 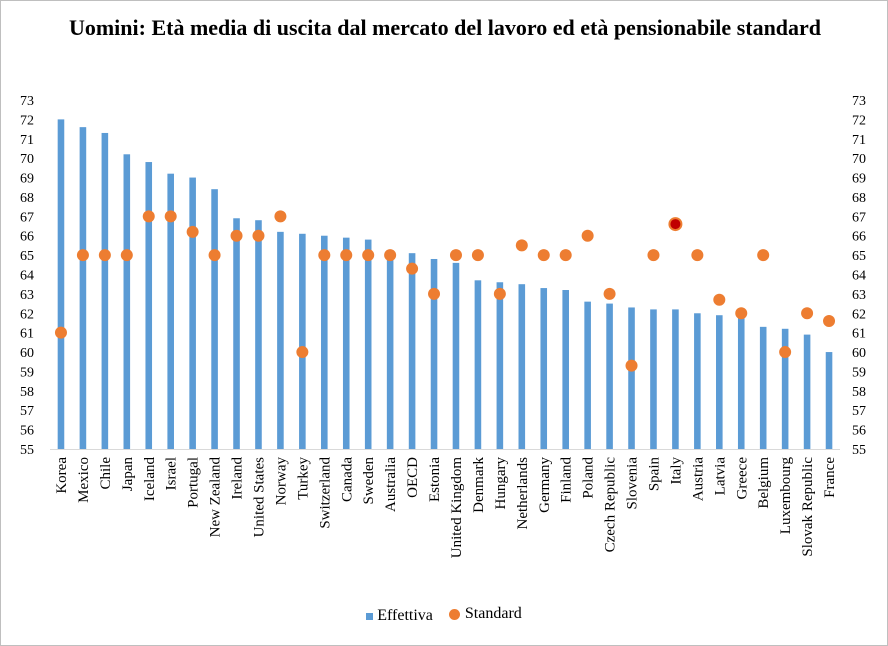 I want to click on bar-chile, so click(x=105, y=290).